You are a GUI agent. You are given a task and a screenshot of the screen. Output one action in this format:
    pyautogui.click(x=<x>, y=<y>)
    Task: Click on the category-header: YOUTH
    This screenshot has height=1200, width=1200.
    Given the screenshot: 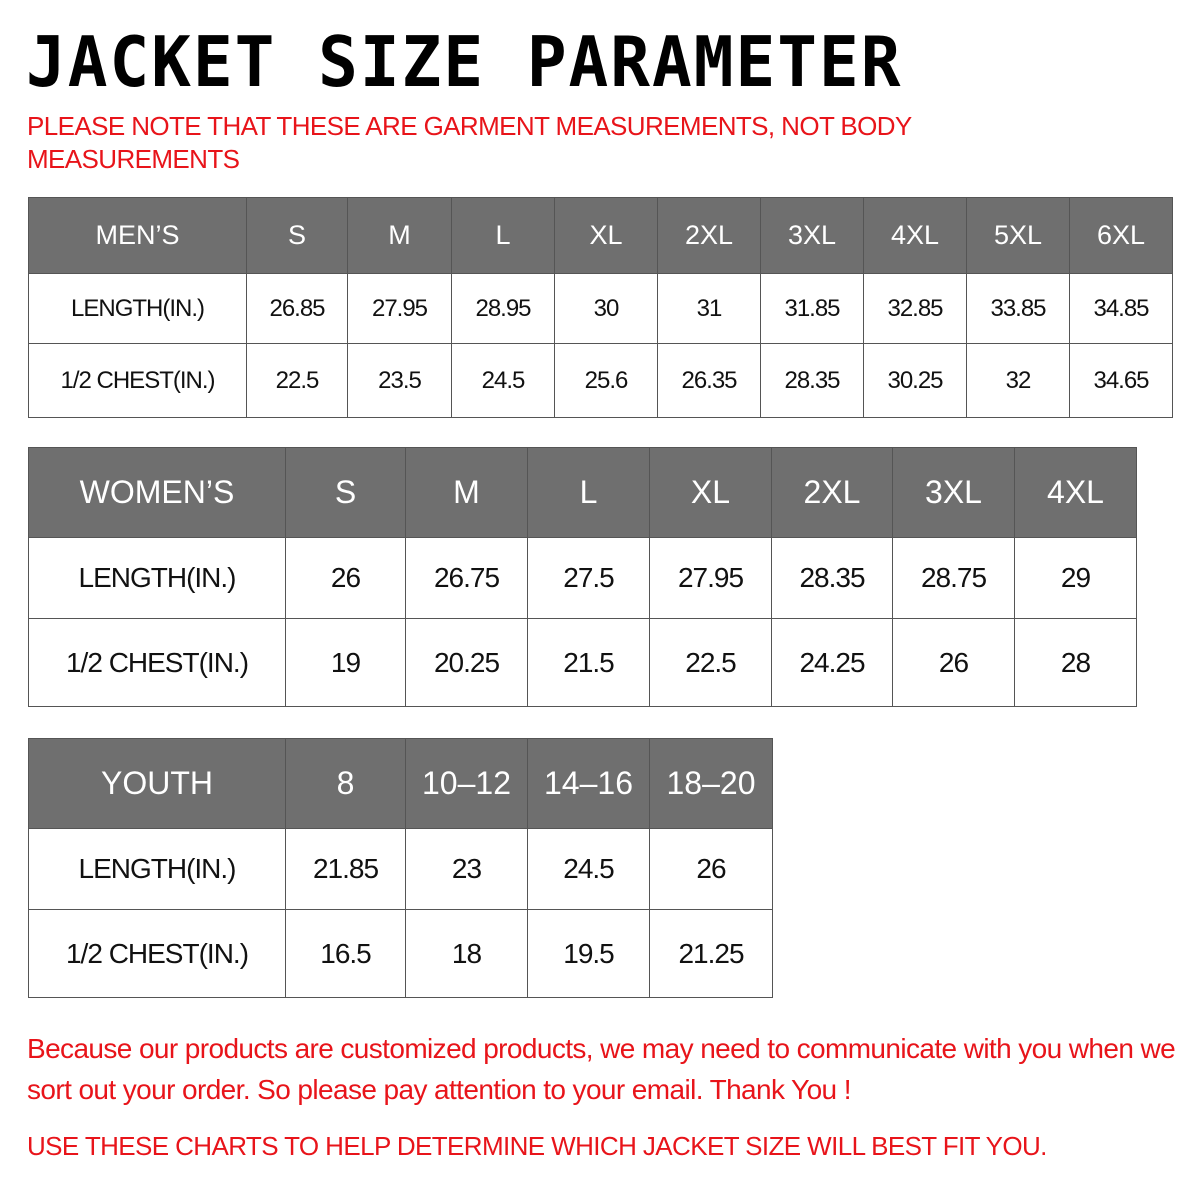 What is the action you would take?
    pyautogui.click(x=157, y=783)
    